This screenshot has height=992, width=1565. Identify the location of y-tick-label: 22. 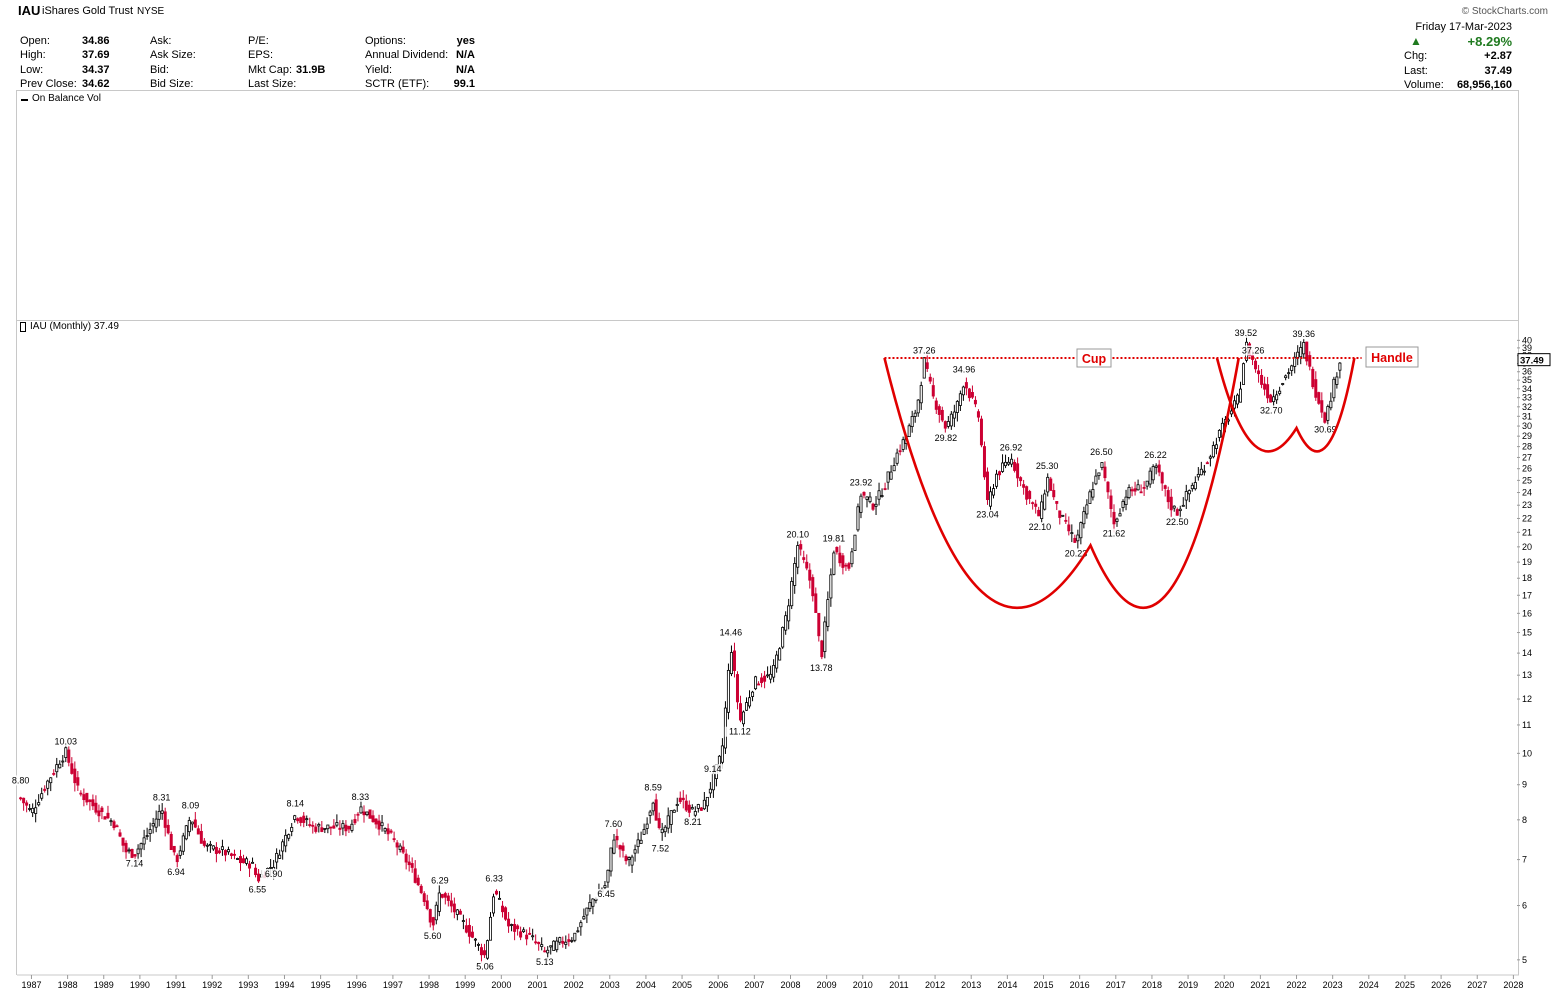
(1527, 518).